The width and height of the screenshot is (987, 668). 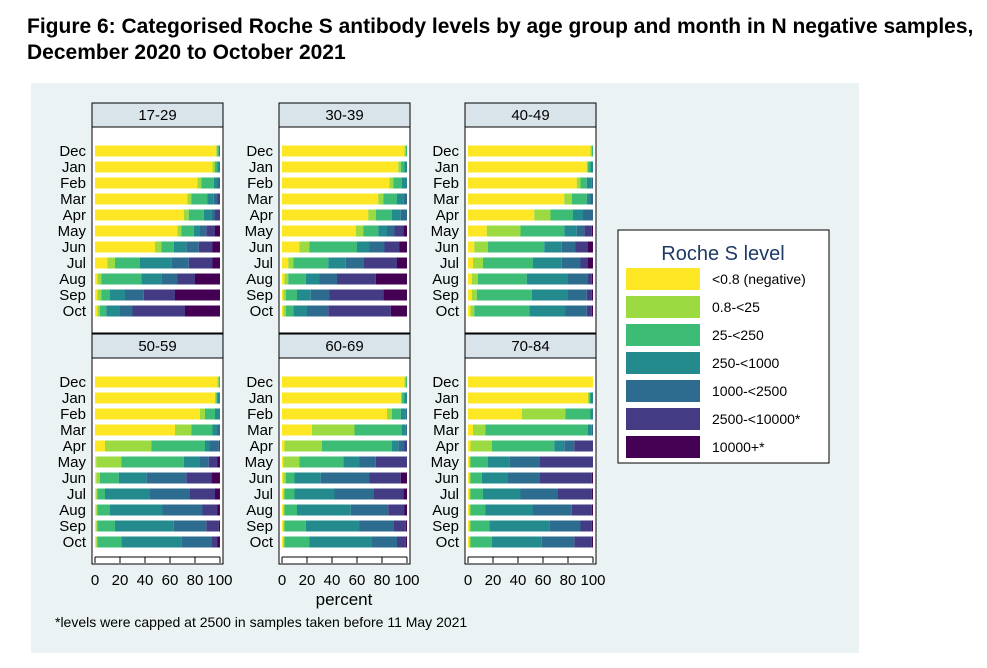 What do you see at coordinates (390, 199) in the screenshot?
I see `bar-segment-30-39-mar-s2` at bounding box center [390, 199].